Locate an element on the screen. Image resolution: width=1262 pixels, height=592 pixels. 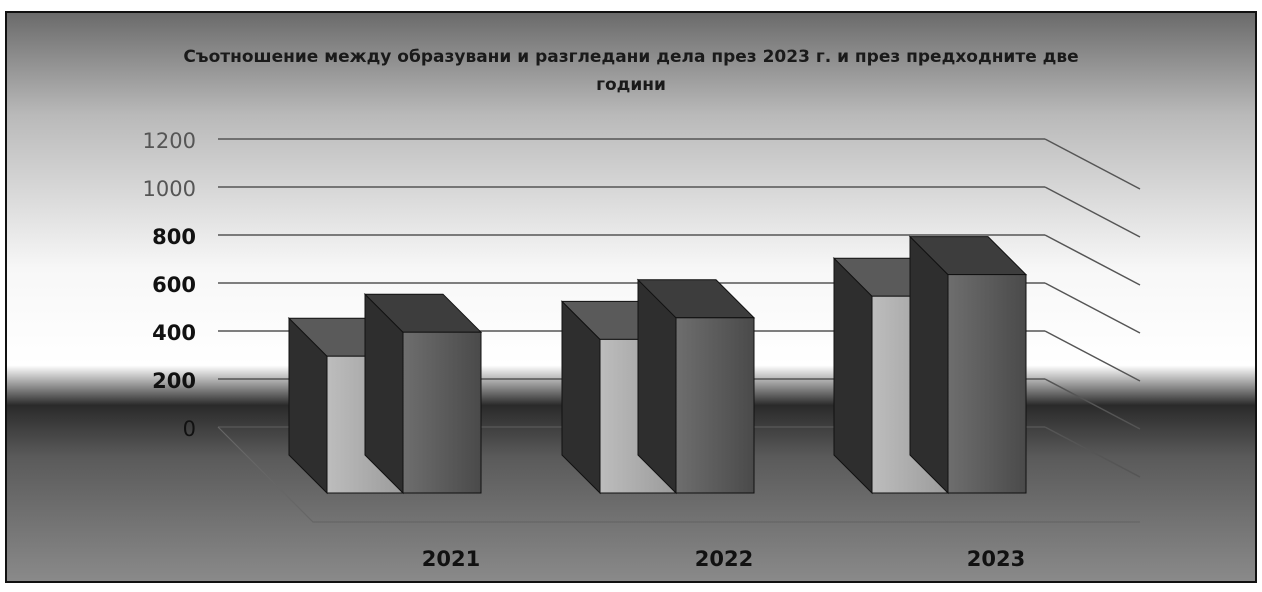
x-tick-label: 2022 is located at coordinates (724, 559).